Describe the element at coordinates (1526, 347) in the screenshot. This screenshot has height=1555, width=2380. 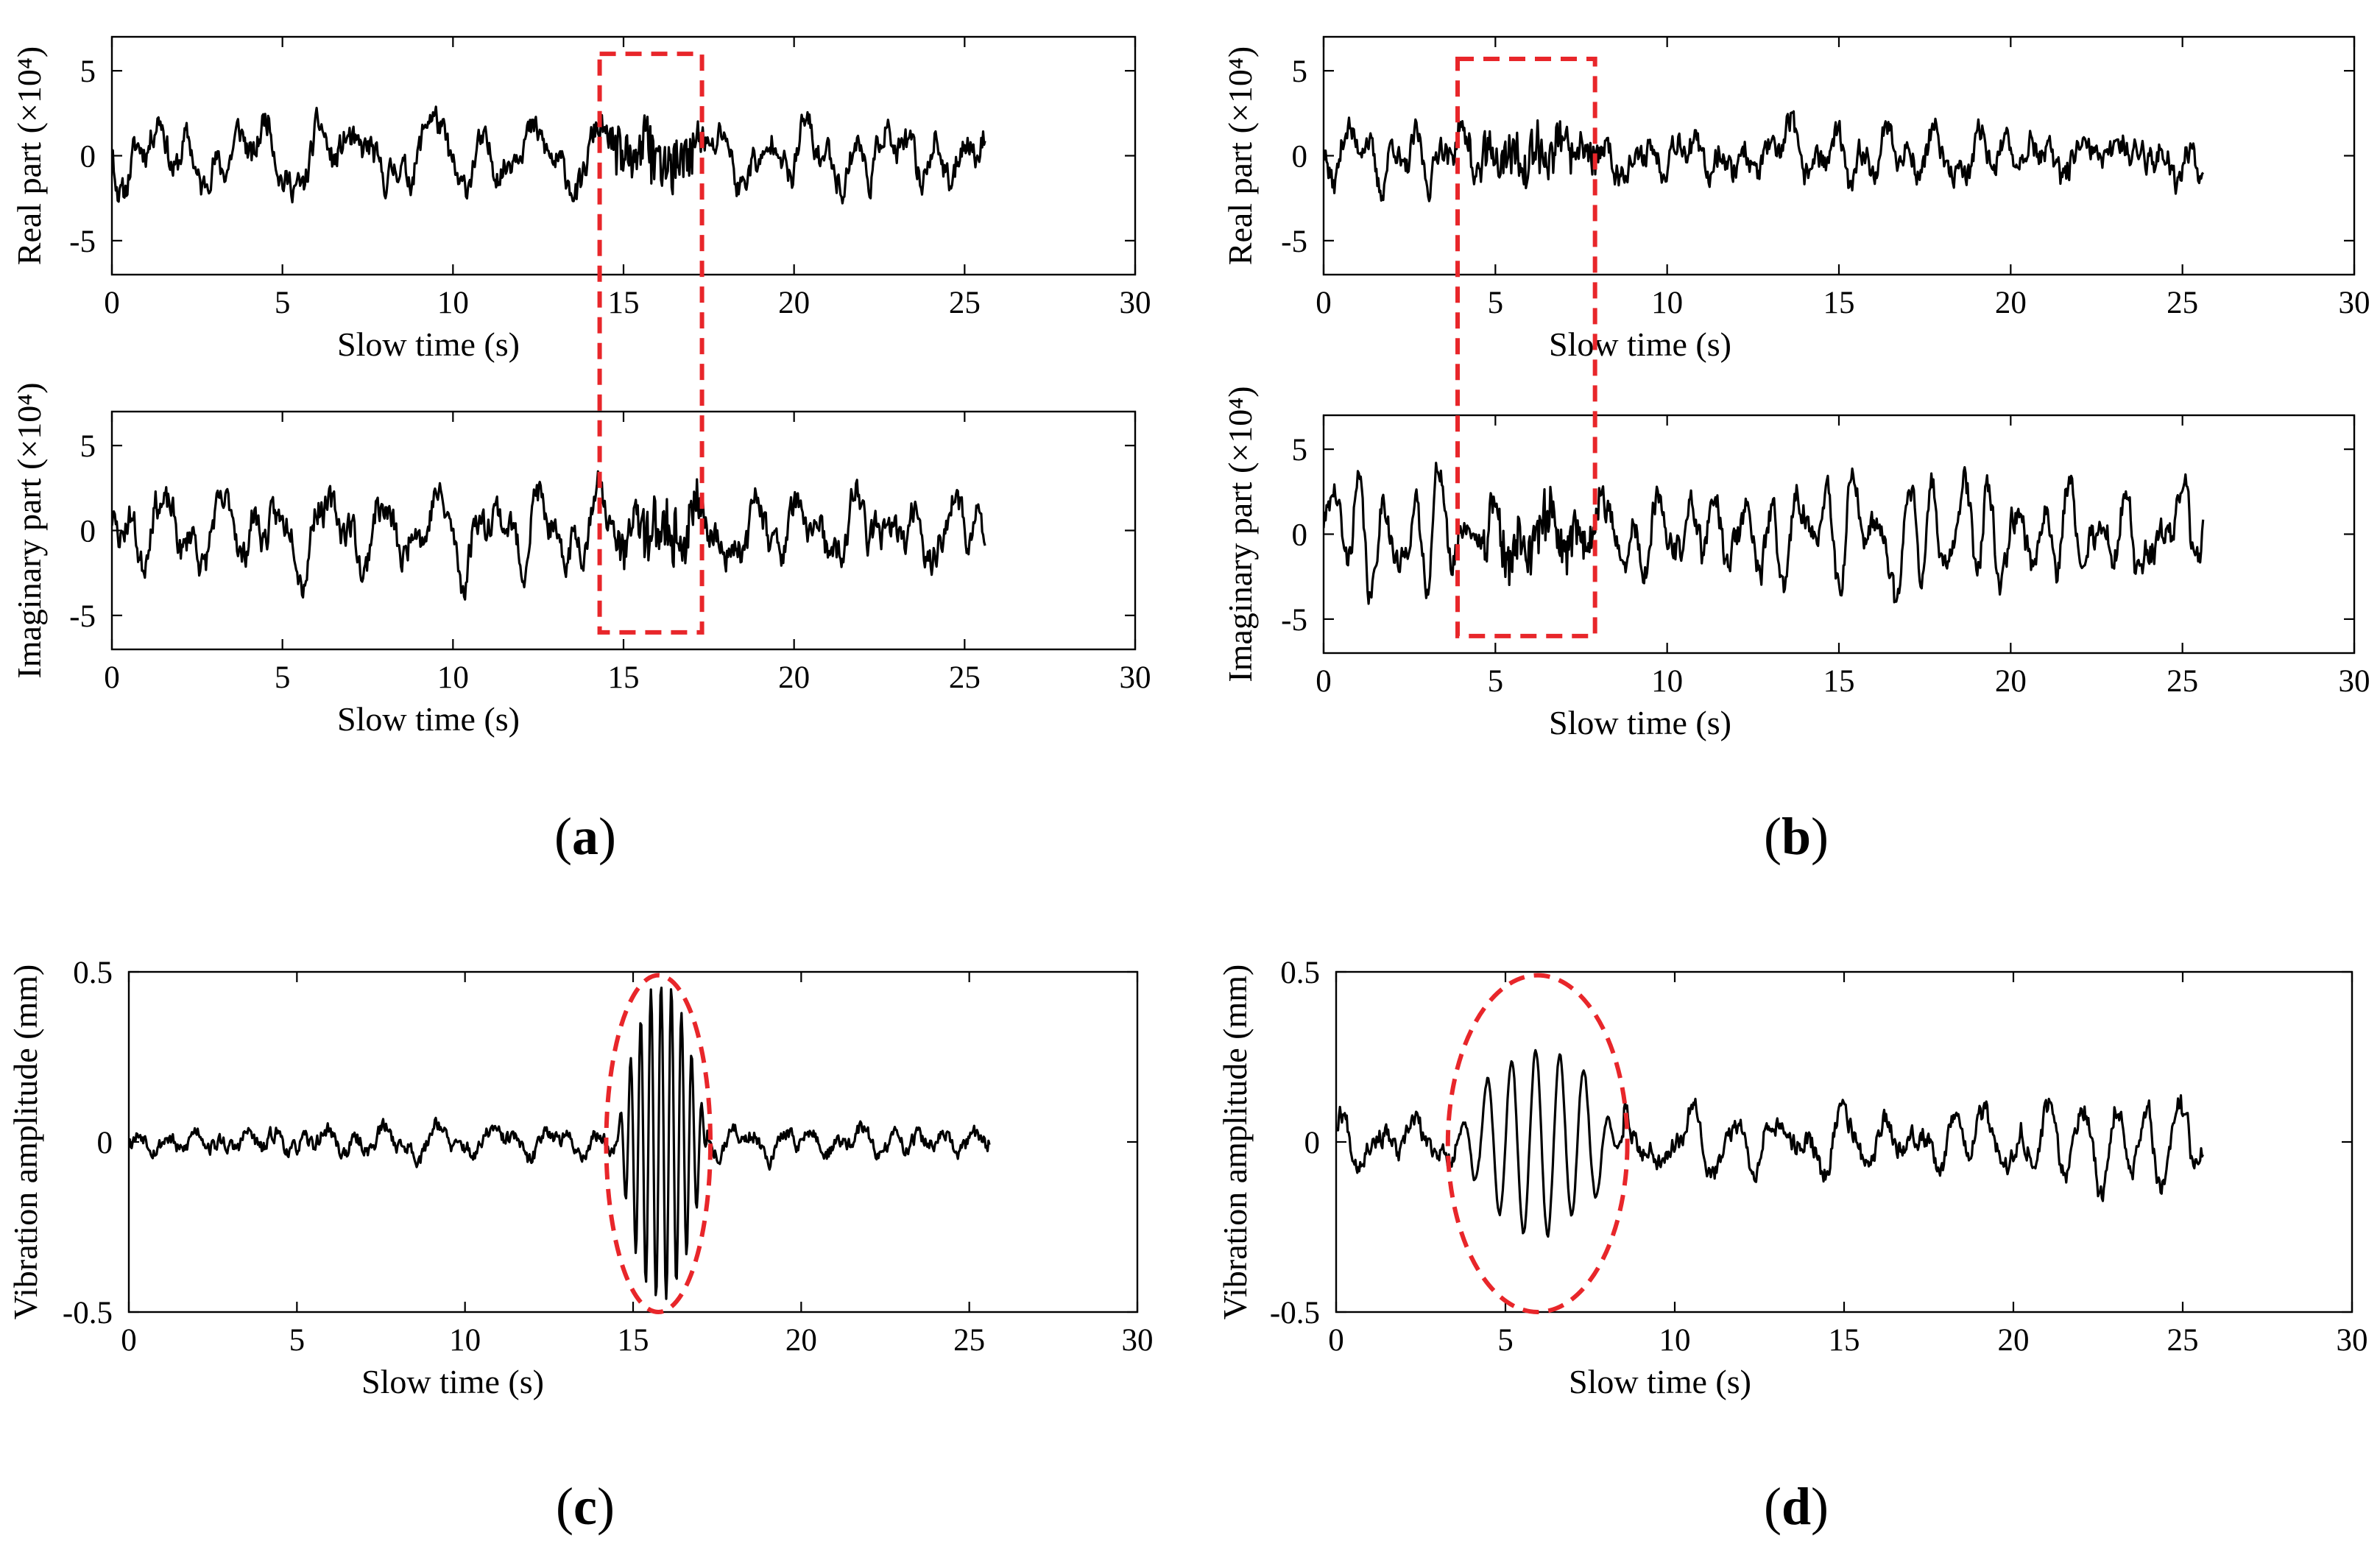
I see `highlight-box-b` at that location.